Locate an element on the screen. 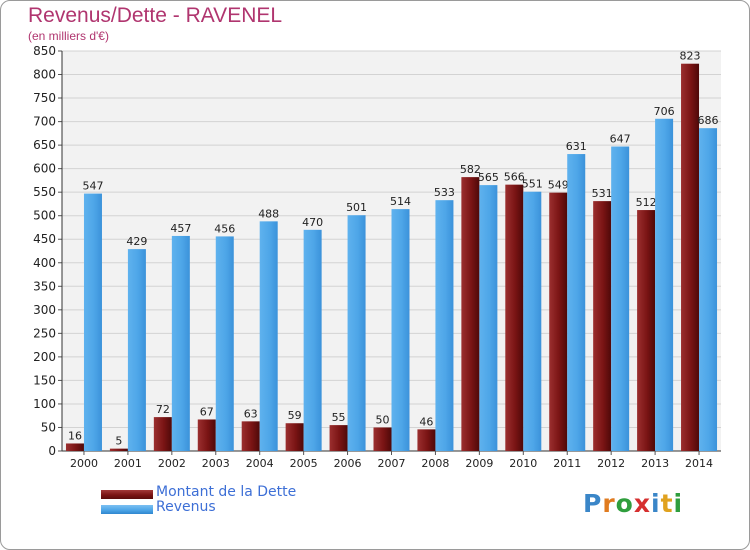 The width and height of the screenshot is (750, 550). x-tick-label: 2004 is located at coordinates (260, 463).